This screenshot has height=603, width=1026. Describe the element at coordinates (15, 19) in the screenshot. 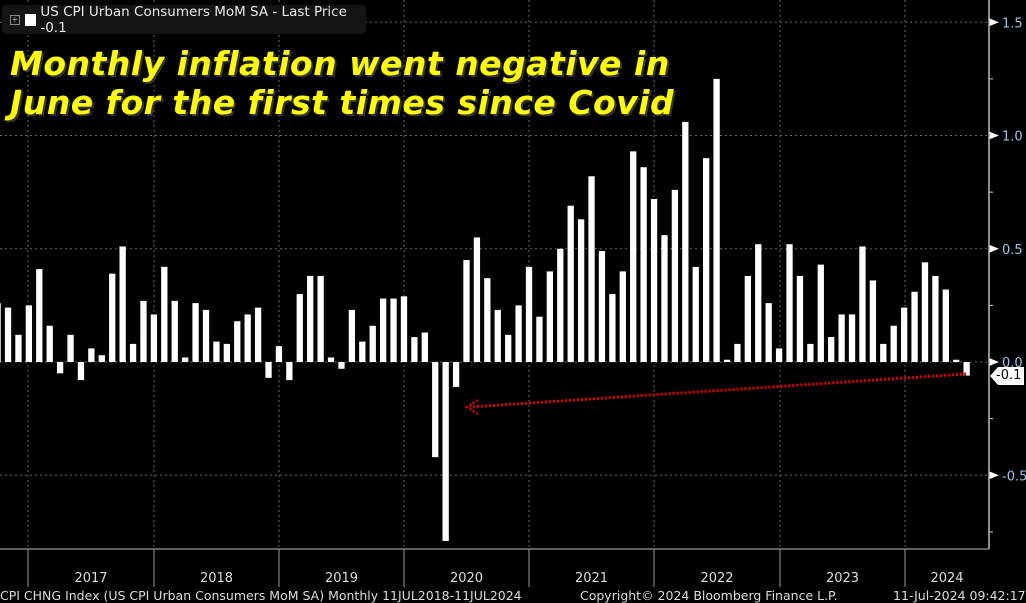

I see `expand-icon: +` at that location.